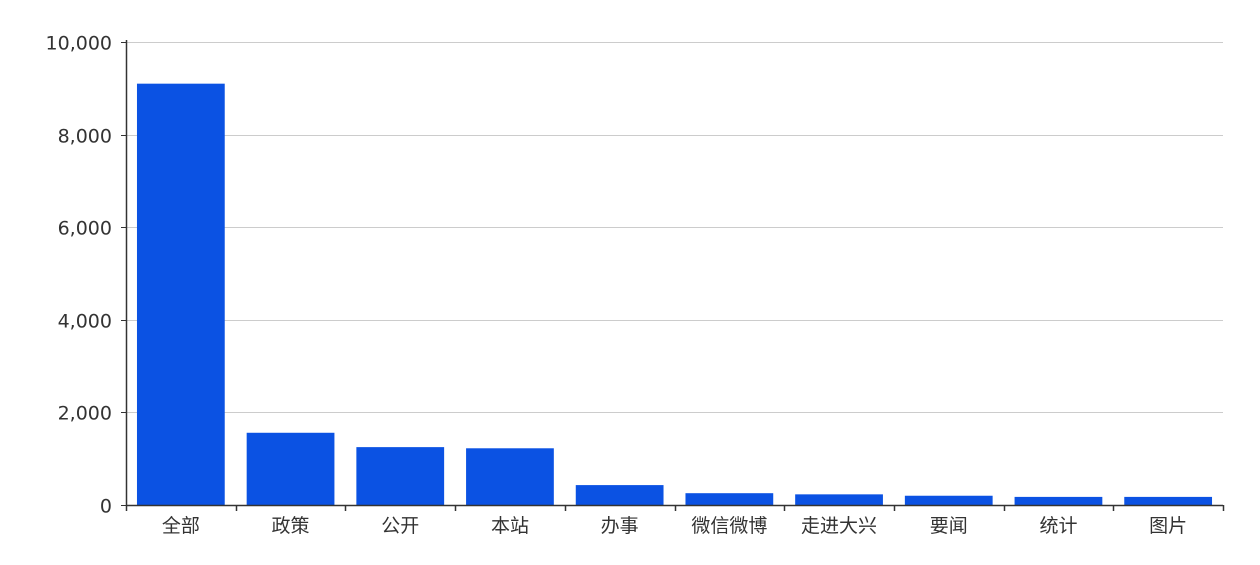  I want to click on x-tick-label: 办事, so click(620, 526).